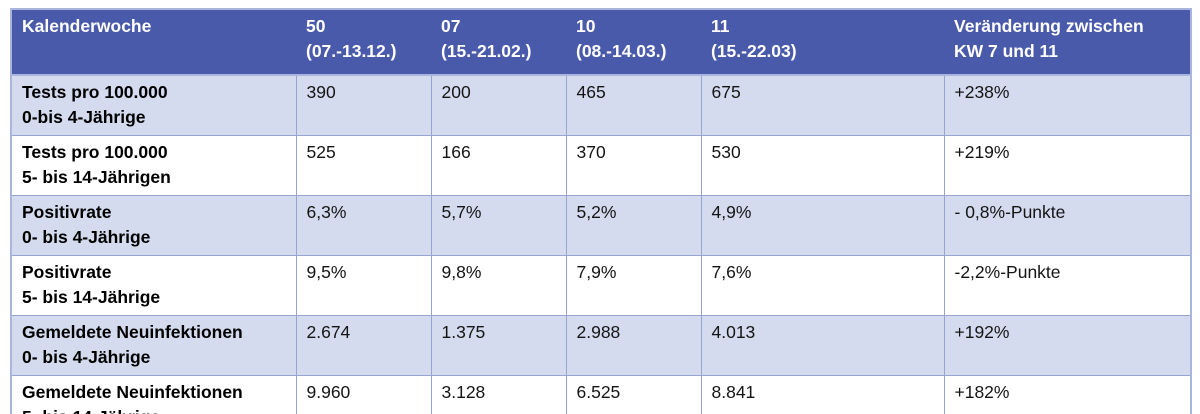  I want to click on table-cell: 5,7%, so click(498, 225).